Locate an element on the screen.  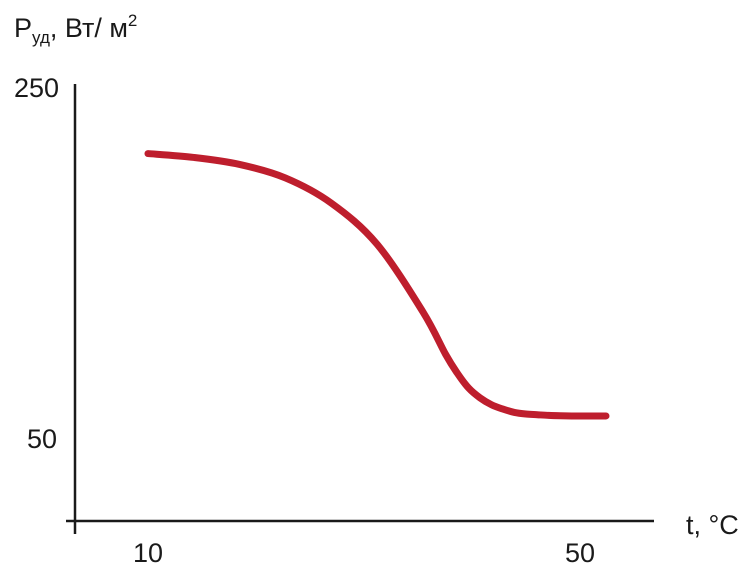
y-tick-label-250: 250 is located at coordinates (36, 88).